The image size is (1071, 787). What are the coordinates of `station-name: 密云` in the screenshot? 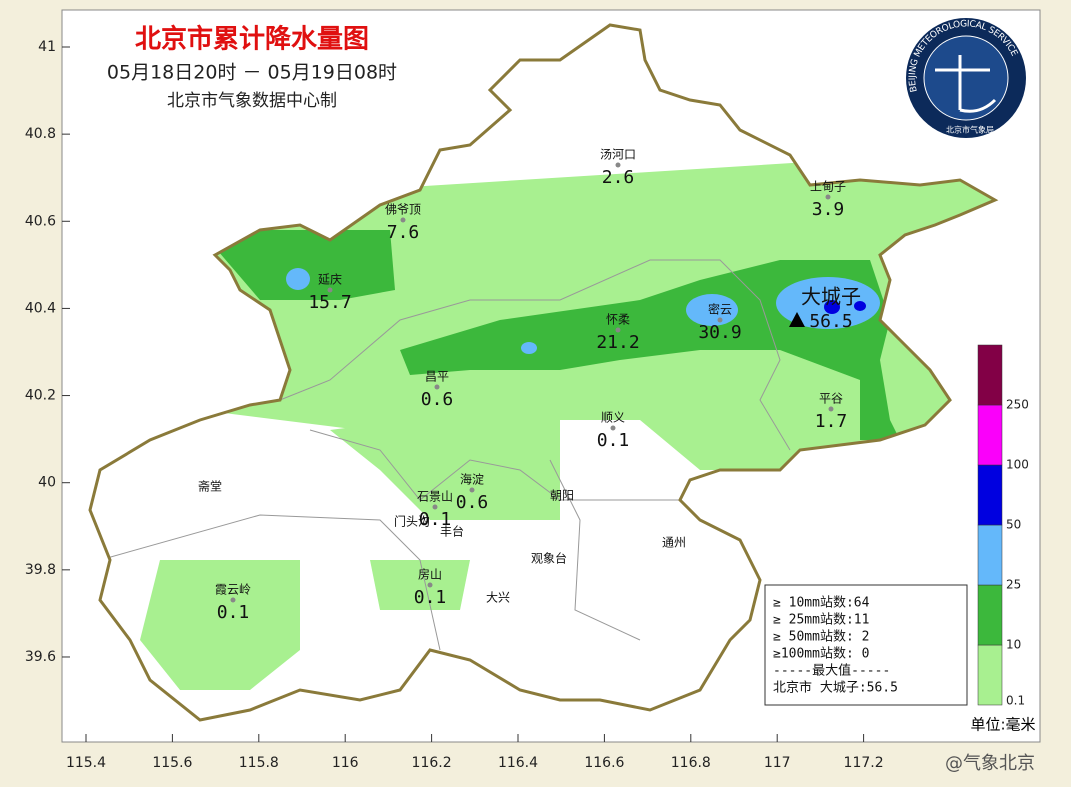 It's located at (720, 309).